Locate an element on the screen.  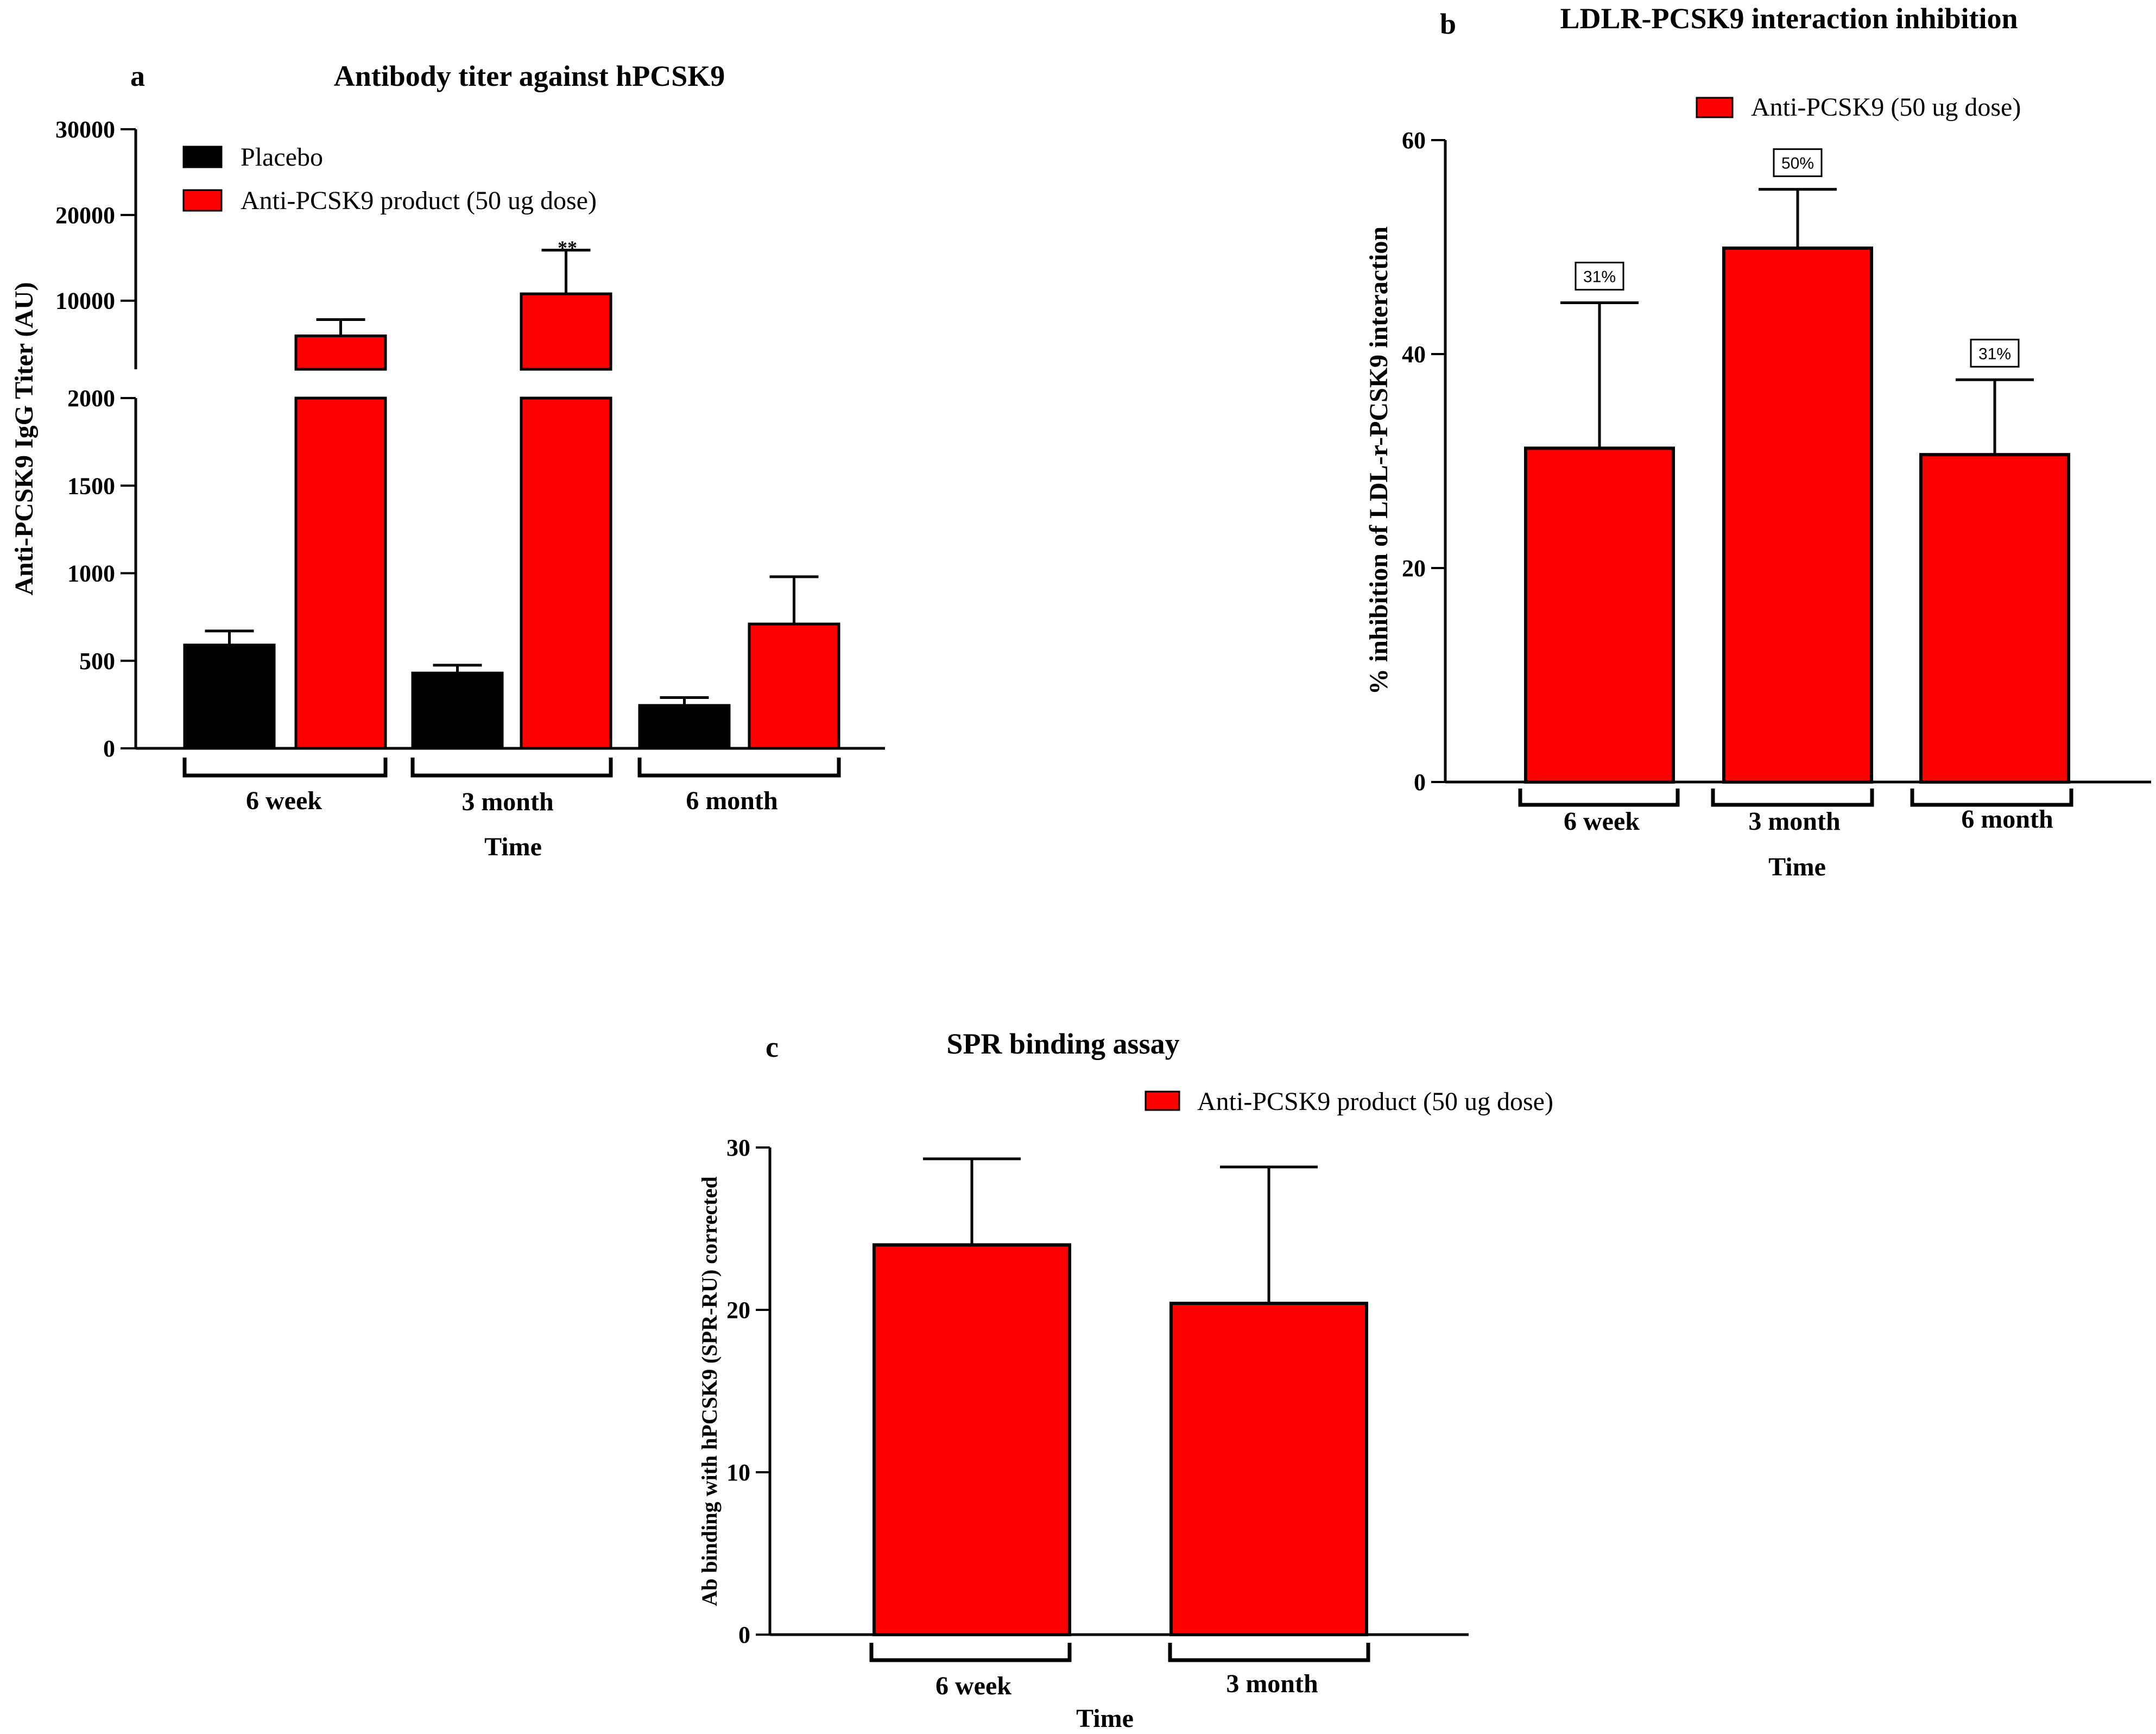
panel-a-y-tick-label: 30000 is located at coordinates (85, 129).